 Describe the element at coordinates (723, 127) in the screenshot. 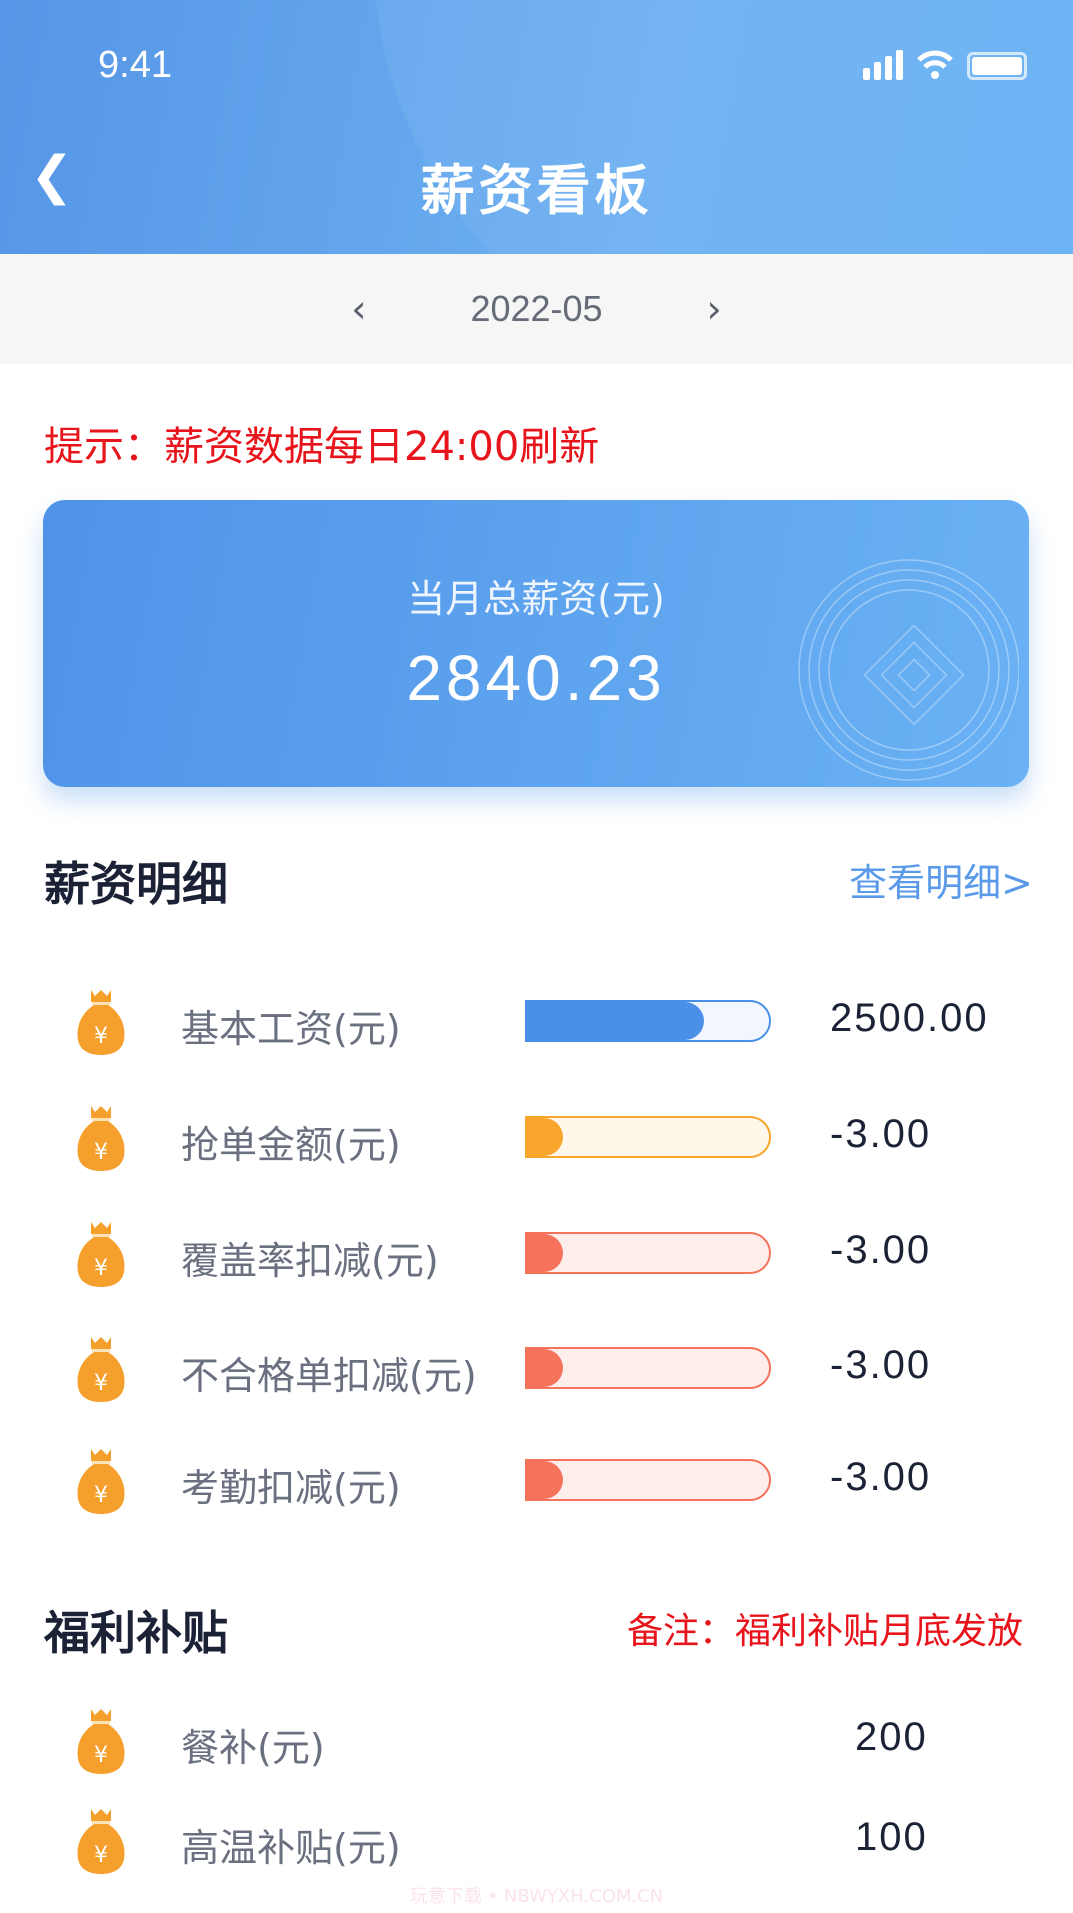

I see `decorative-arc` at that location.